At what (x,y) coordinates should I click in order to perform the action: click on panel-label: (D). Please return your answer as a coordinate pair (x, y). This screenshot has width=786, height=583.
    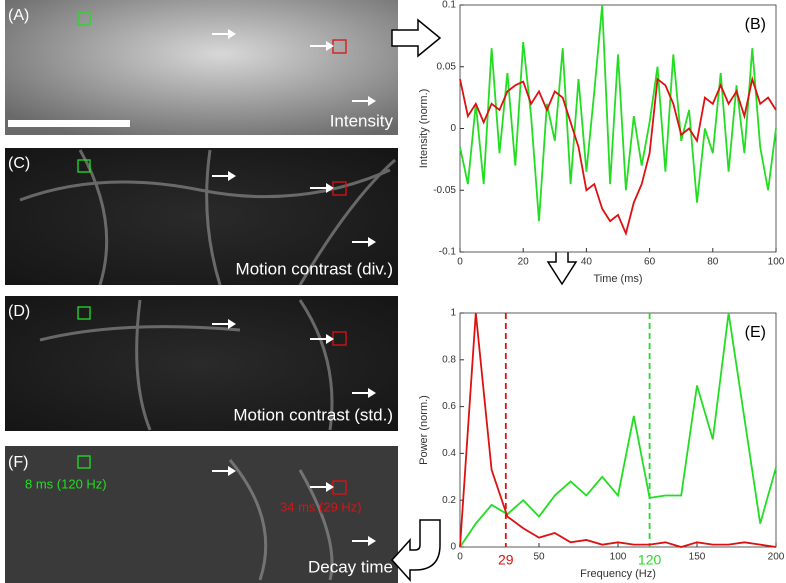
    Looking at the image, I should click on (19, 311).